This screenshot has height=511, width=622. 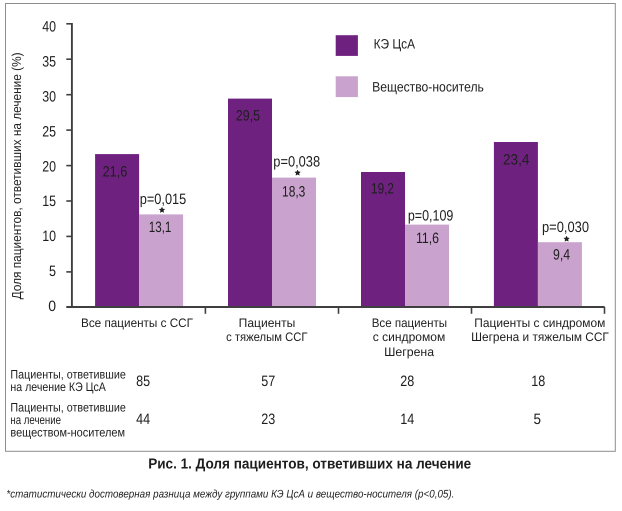 I want to click on svg-text: p=0,038, so click(x=296, y=161).